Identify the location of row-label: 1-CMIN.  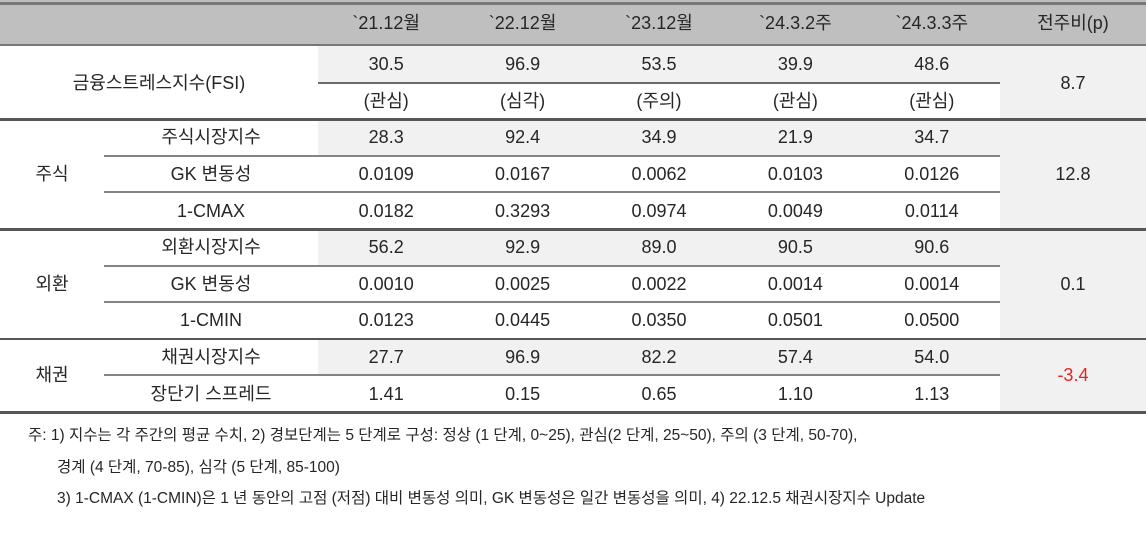
(211, 320).